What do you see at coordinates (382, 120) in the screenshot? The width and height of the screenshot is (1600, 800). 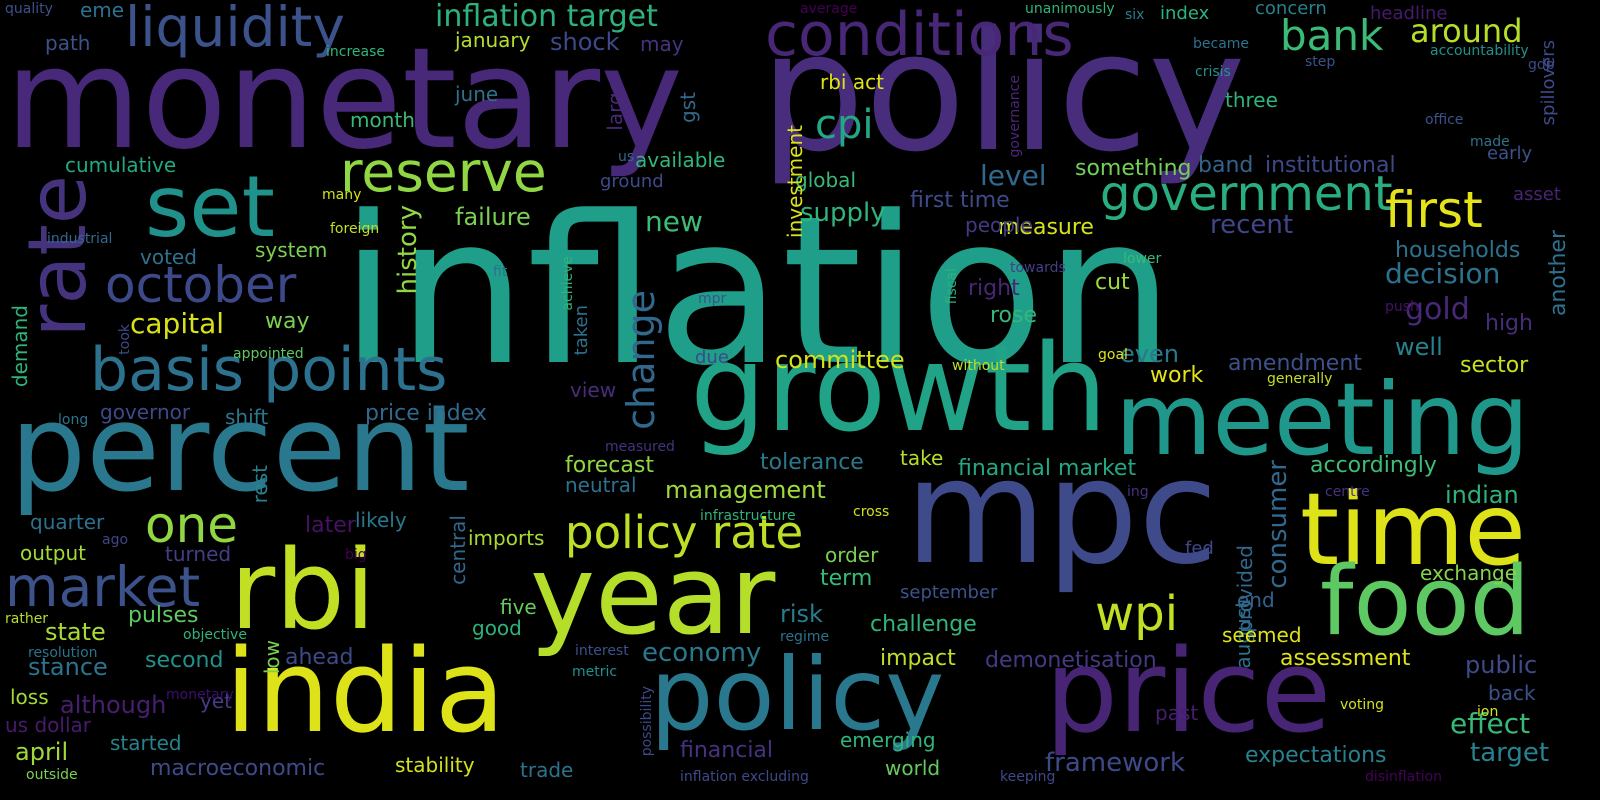 I see `cloud-word: month` at bounding box center [382, 120].